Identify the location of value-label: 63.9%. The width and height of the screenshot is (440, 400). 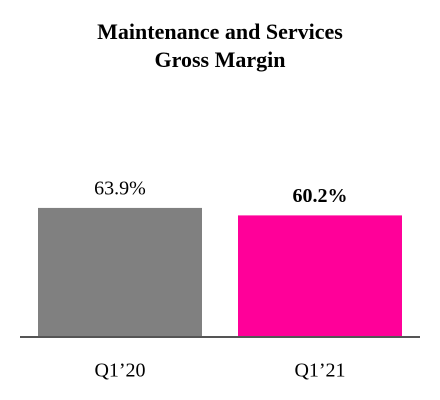
(120, 189).